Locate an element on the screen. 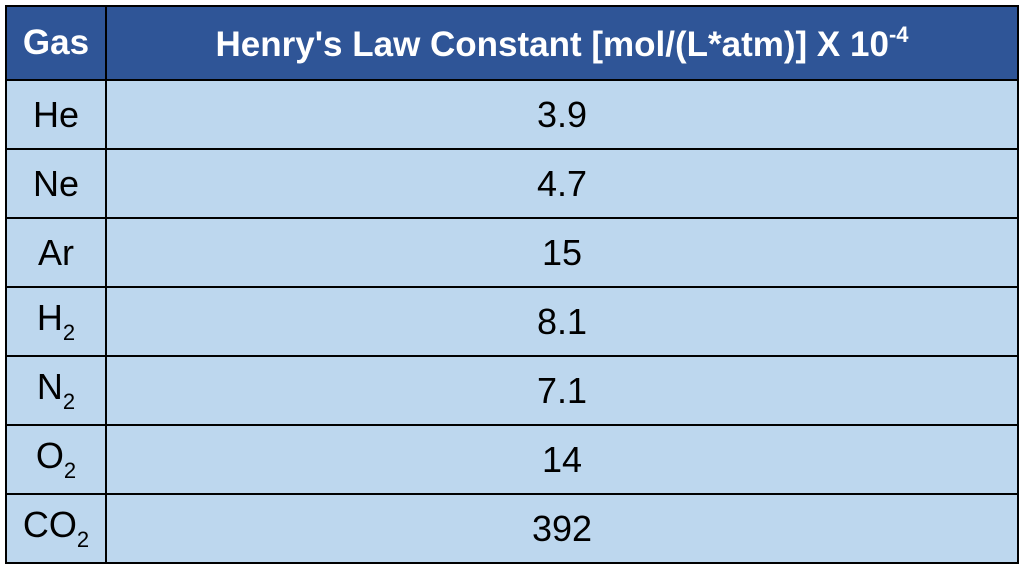 This screenshot has width=1024, height=579. gas-name: CO is located at coordinates (49, 524).